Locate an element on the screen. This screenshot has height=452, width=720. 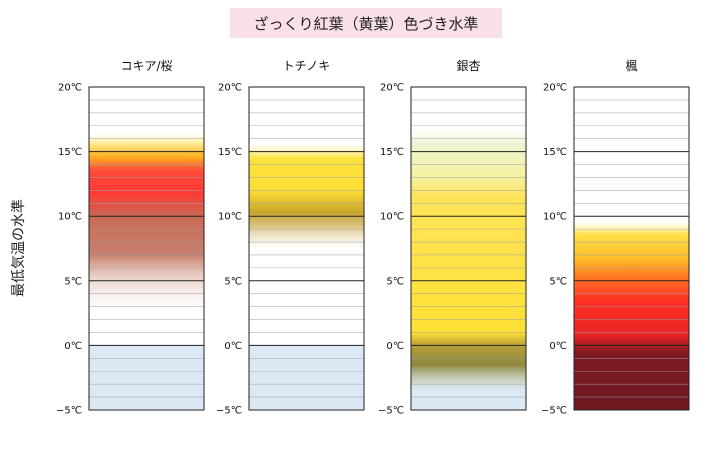
column-name: トチノキ is located at coordinates (307, 66).